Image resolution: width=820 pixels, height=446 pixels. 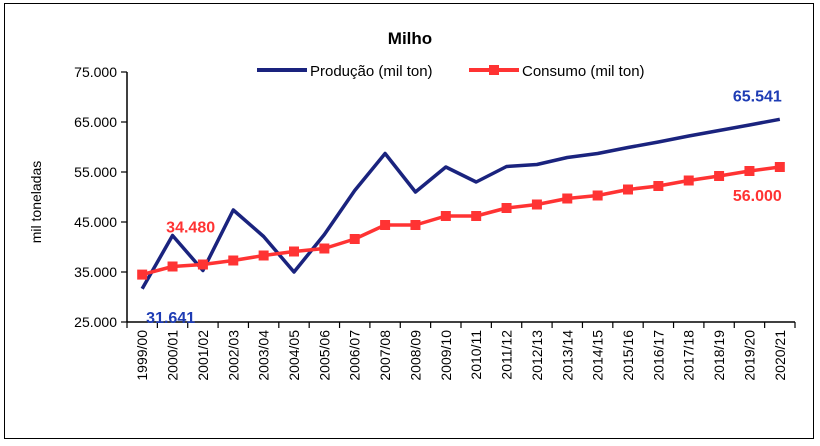 I want to click on x-tick-label: 2012/13, so click(x=537, y=355).